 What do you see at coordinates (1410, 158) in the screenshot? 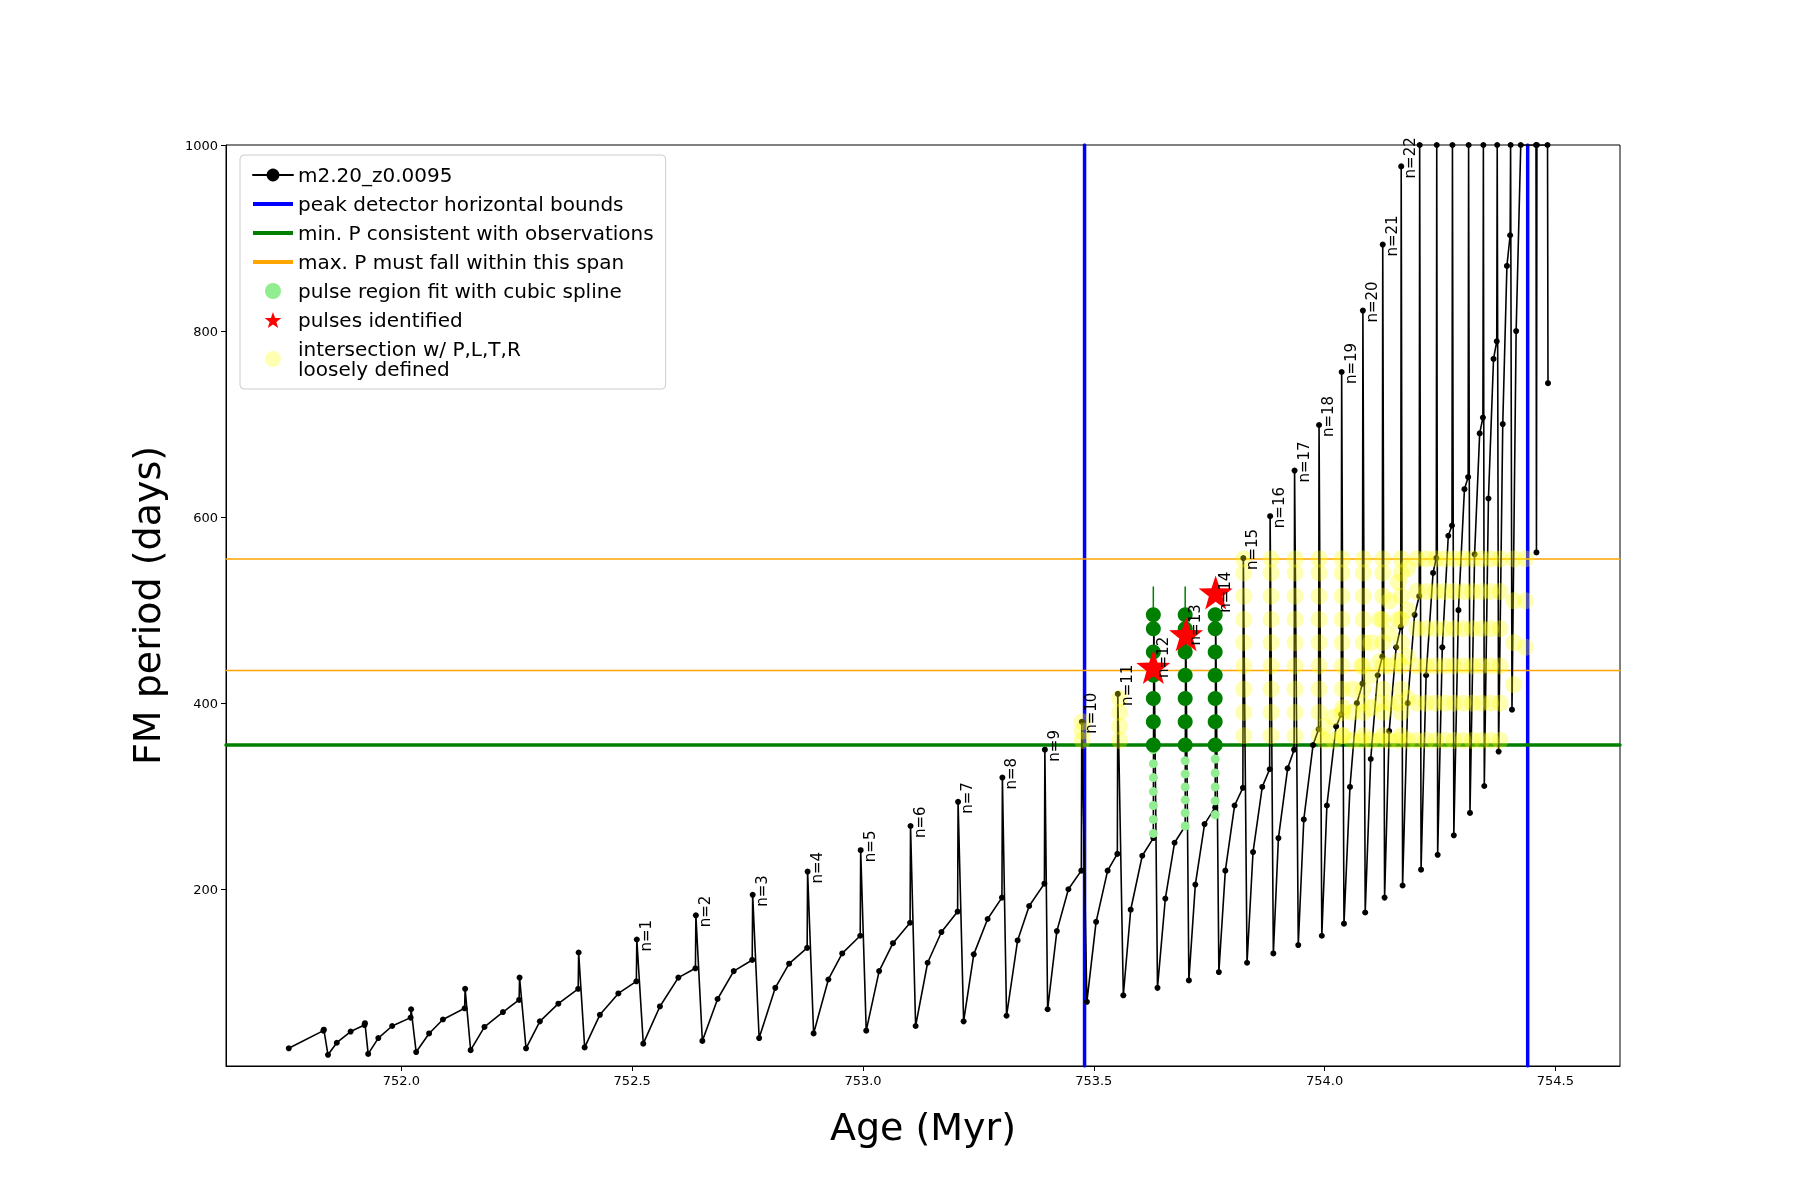
I see `annotation: n=22` at bounding box center [1410, 158].